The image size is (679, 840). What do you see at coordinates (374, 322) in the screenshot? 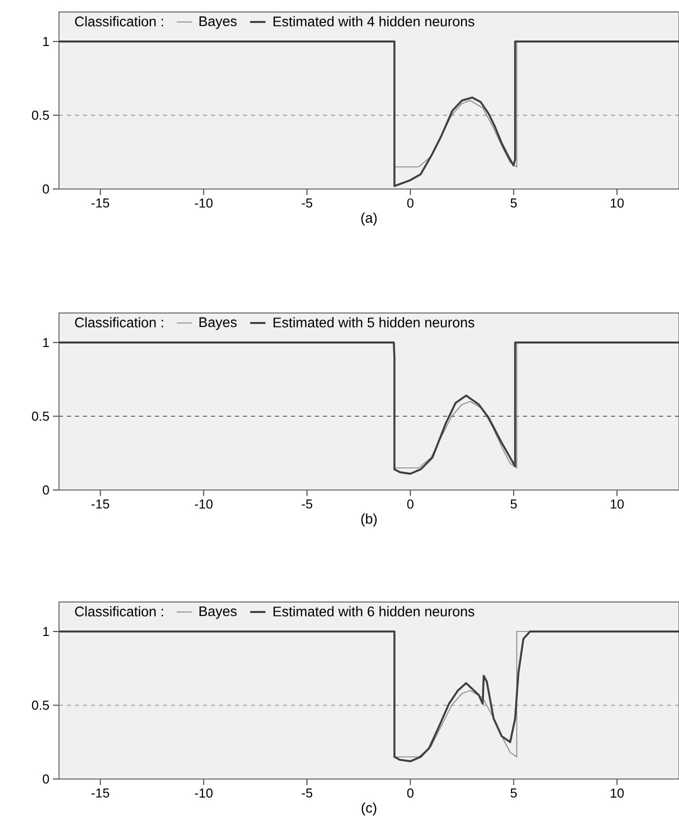
I see `legend-label: Estimated with 5 hidden neurons` at bounding box center [374, 322].